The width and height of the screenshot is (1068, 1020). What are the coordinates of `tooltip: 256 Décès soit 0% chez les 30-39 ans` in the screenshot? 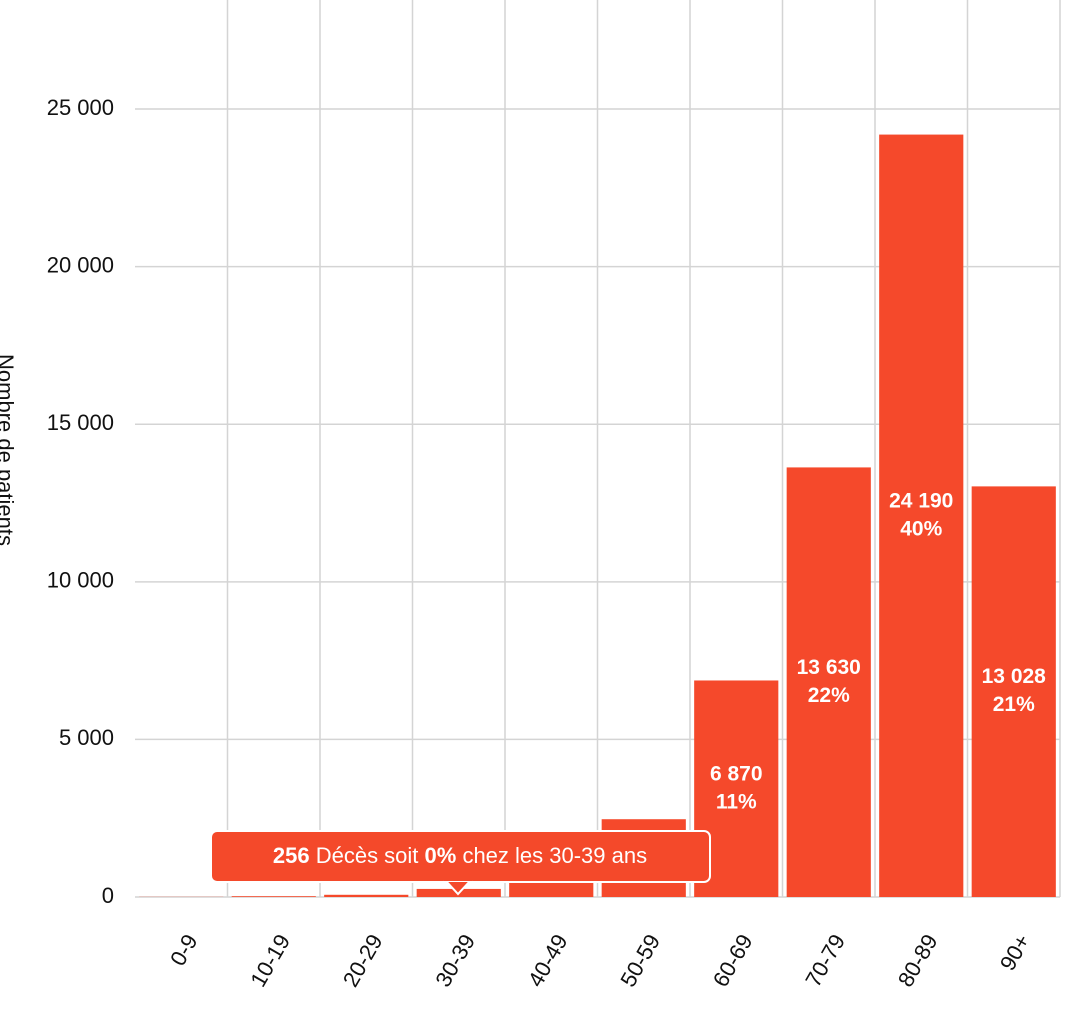 It's located at (460, 863).